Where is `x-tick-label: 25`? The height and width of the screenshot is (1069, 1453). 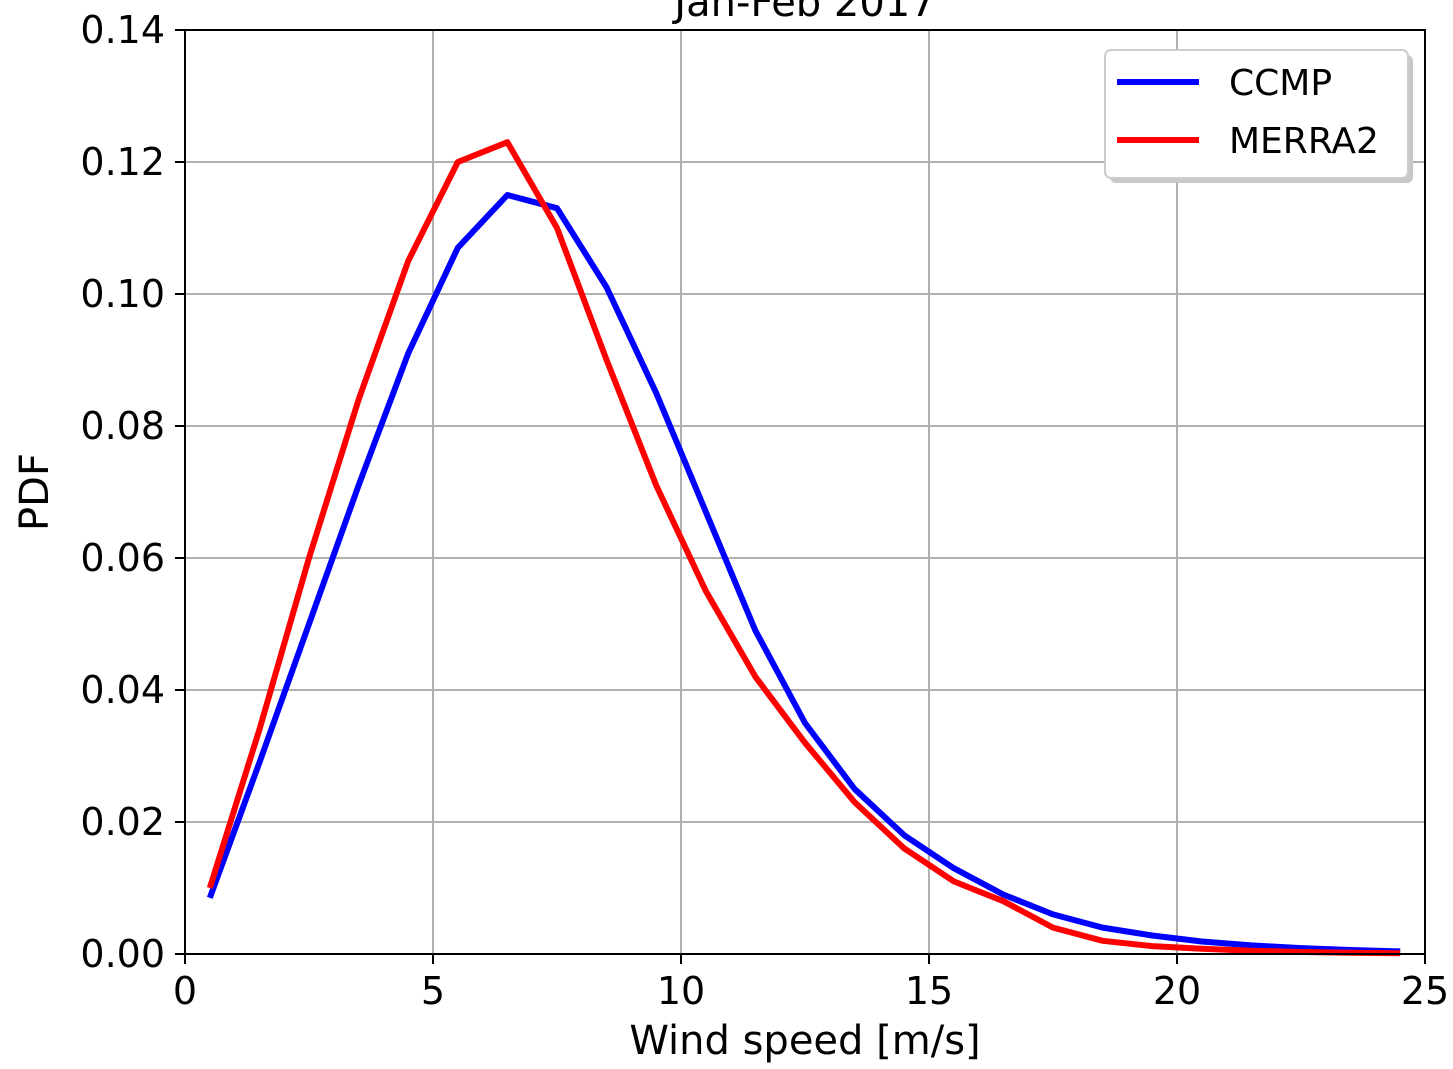 x-tick-label: 25 is located at coordinates (1425, 991).